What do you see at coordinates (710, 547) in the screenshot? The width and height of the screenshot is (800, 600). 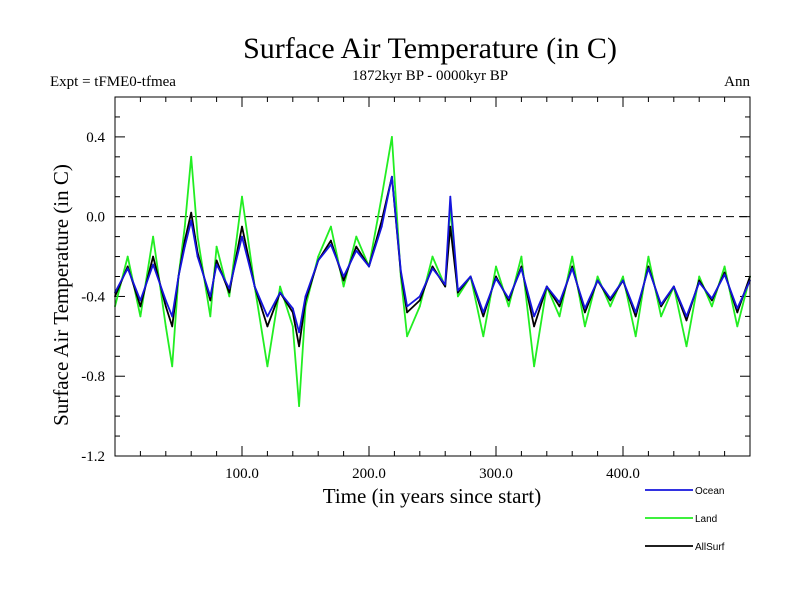 I see `legend-label: AllSurf` at bounding box center [710, 547].